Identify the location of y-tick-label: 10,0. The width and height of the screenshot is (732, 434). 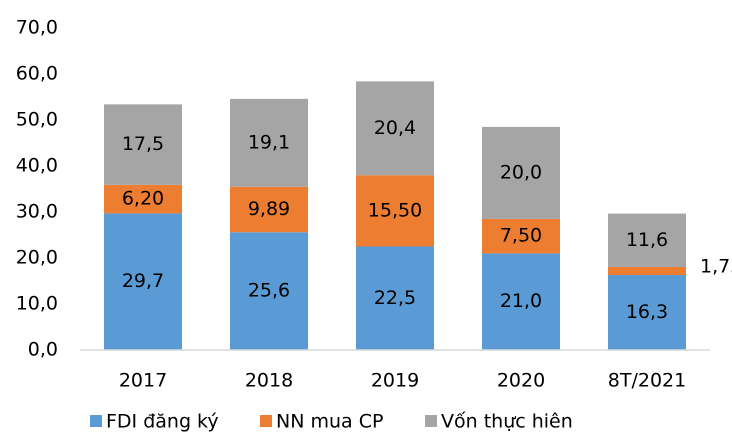
(37, 304).